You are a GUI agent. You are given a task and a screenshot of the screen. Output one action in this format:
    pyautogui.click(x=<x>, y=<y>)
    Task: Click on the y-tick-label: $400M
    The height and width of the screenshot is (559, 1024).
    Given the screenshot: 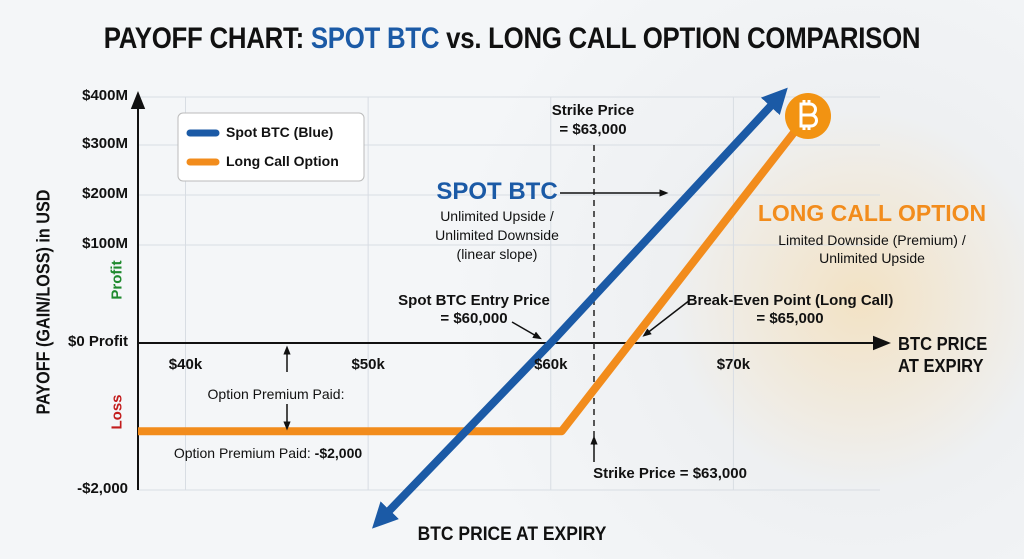 What is the action you would take?
    pyautogui.click(x=105, y=95)
    